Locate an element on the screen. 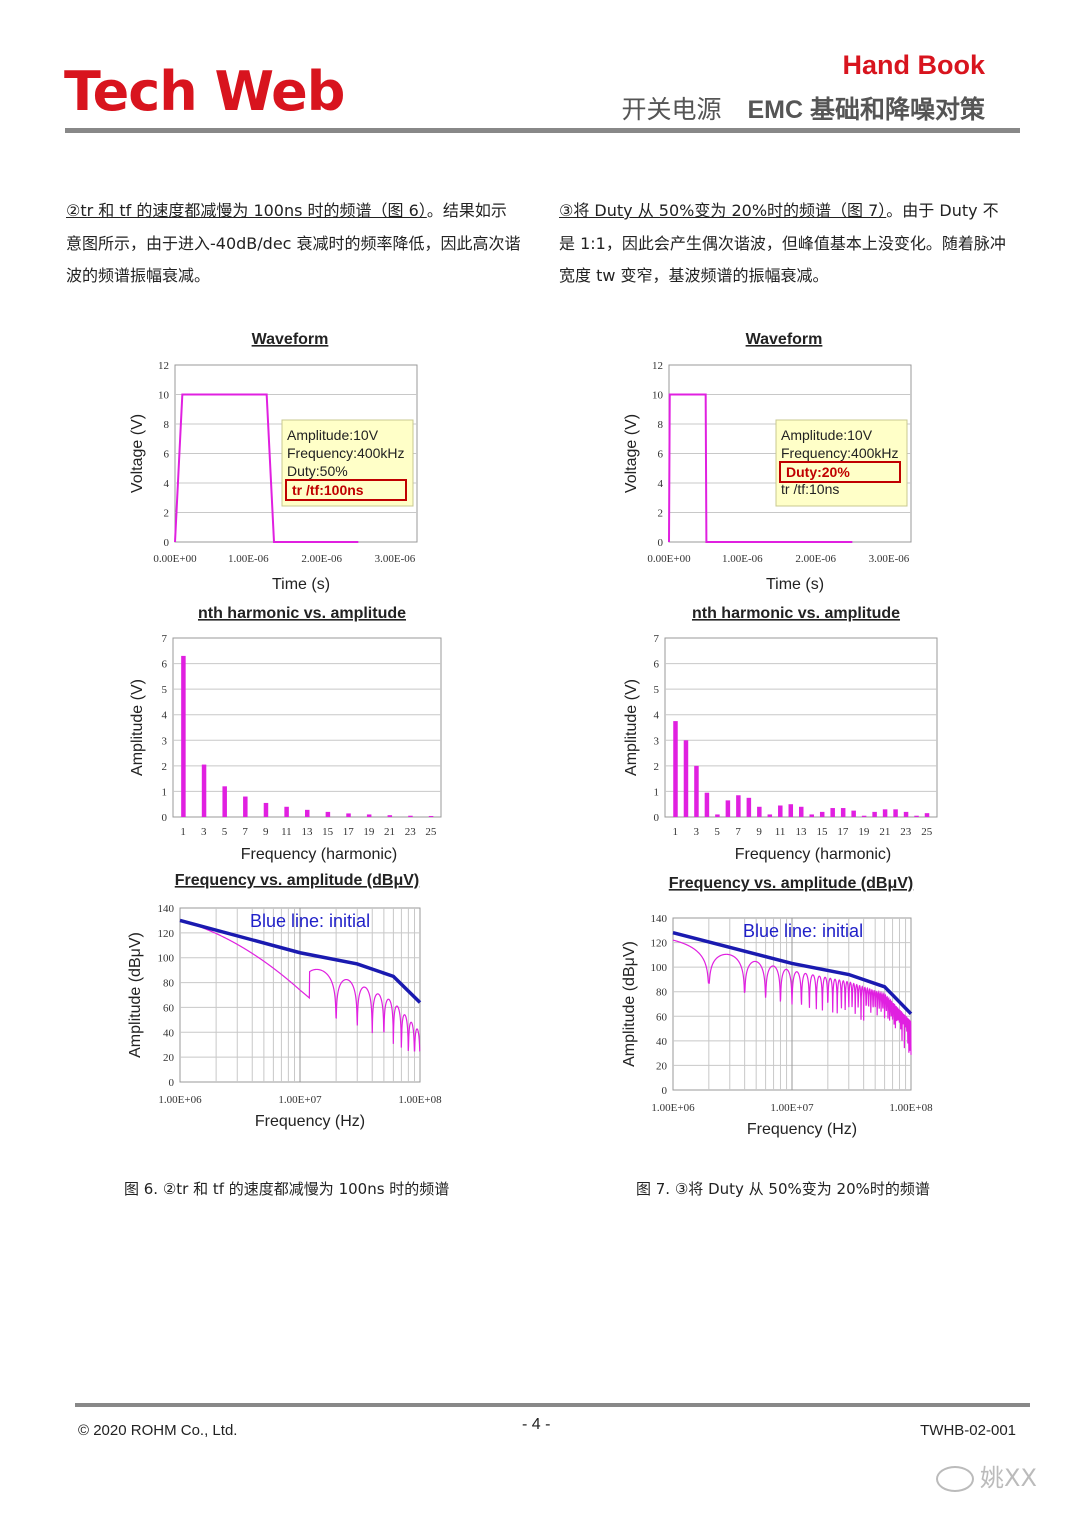  fig6-waveform-xlabel: Time (s) is located at coordinates (301, 584).